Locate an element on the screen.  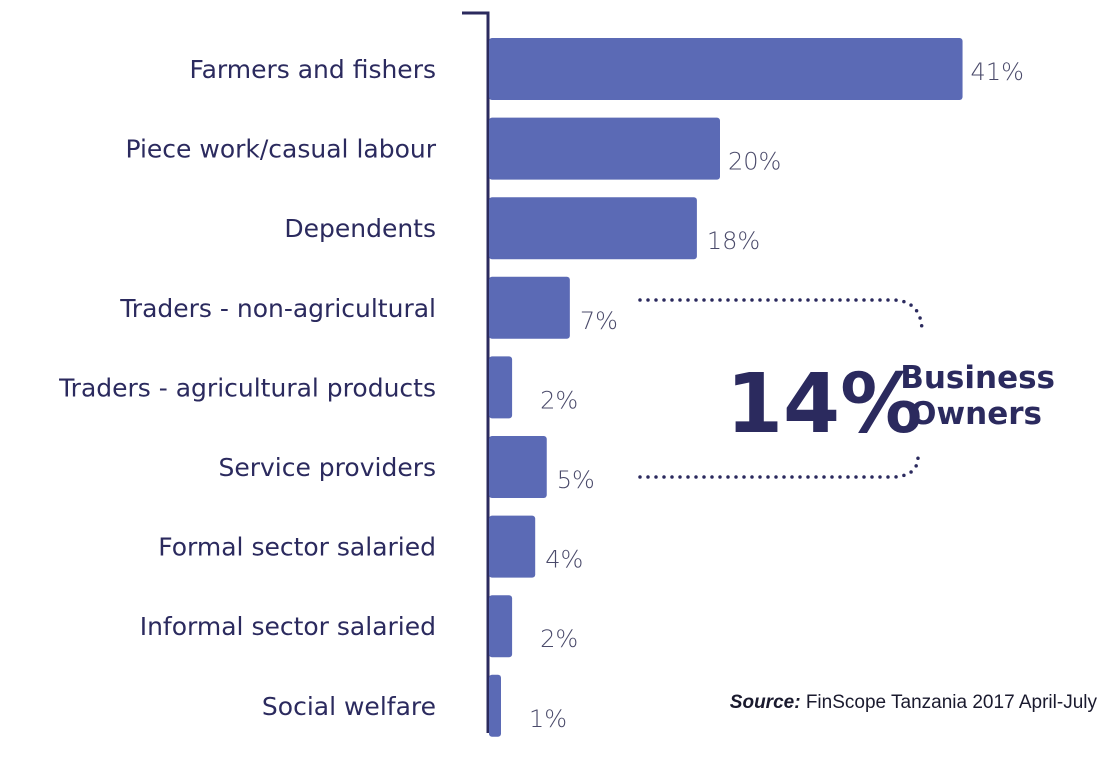
value-label: 18% is located at coordinates (733, 241).